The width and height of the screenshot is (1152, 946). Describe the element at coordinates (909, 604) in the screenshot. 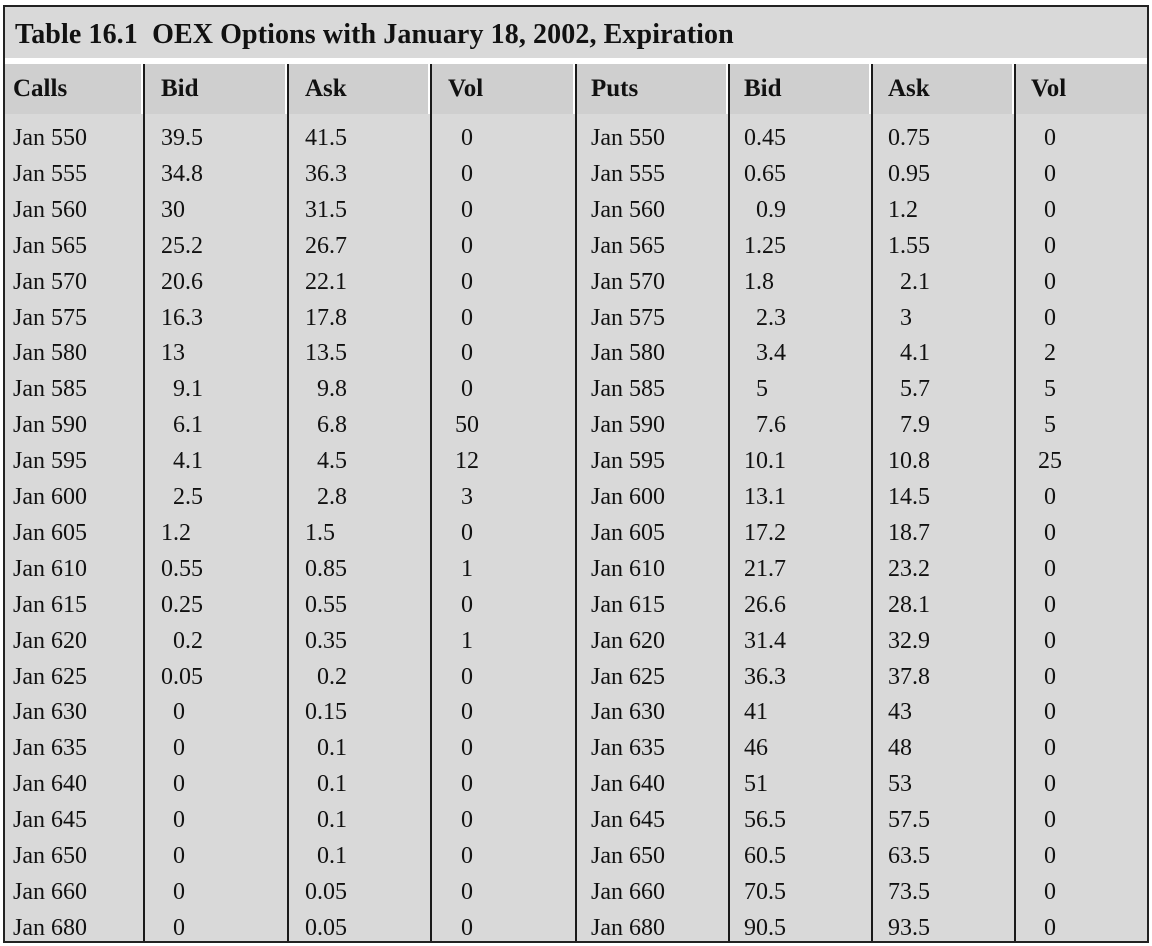

I see `table-cell-put-ask: 28.1` at that location.